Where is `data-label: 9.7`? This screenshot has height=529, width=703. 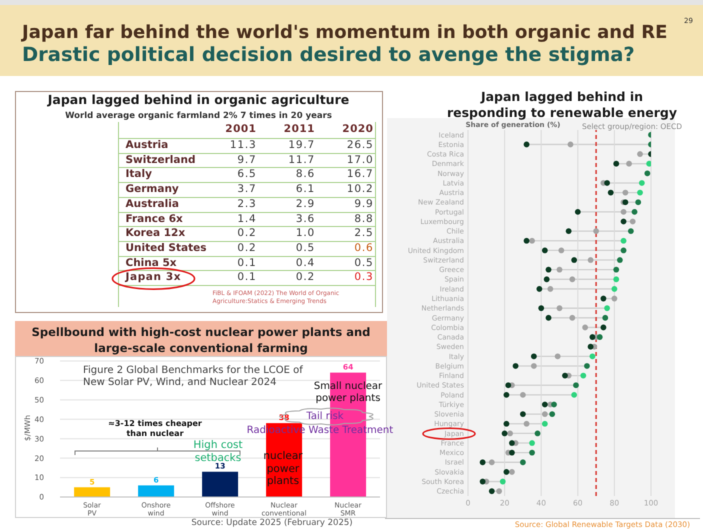 data-label: 9.7 is located at coordinates (246, 160).